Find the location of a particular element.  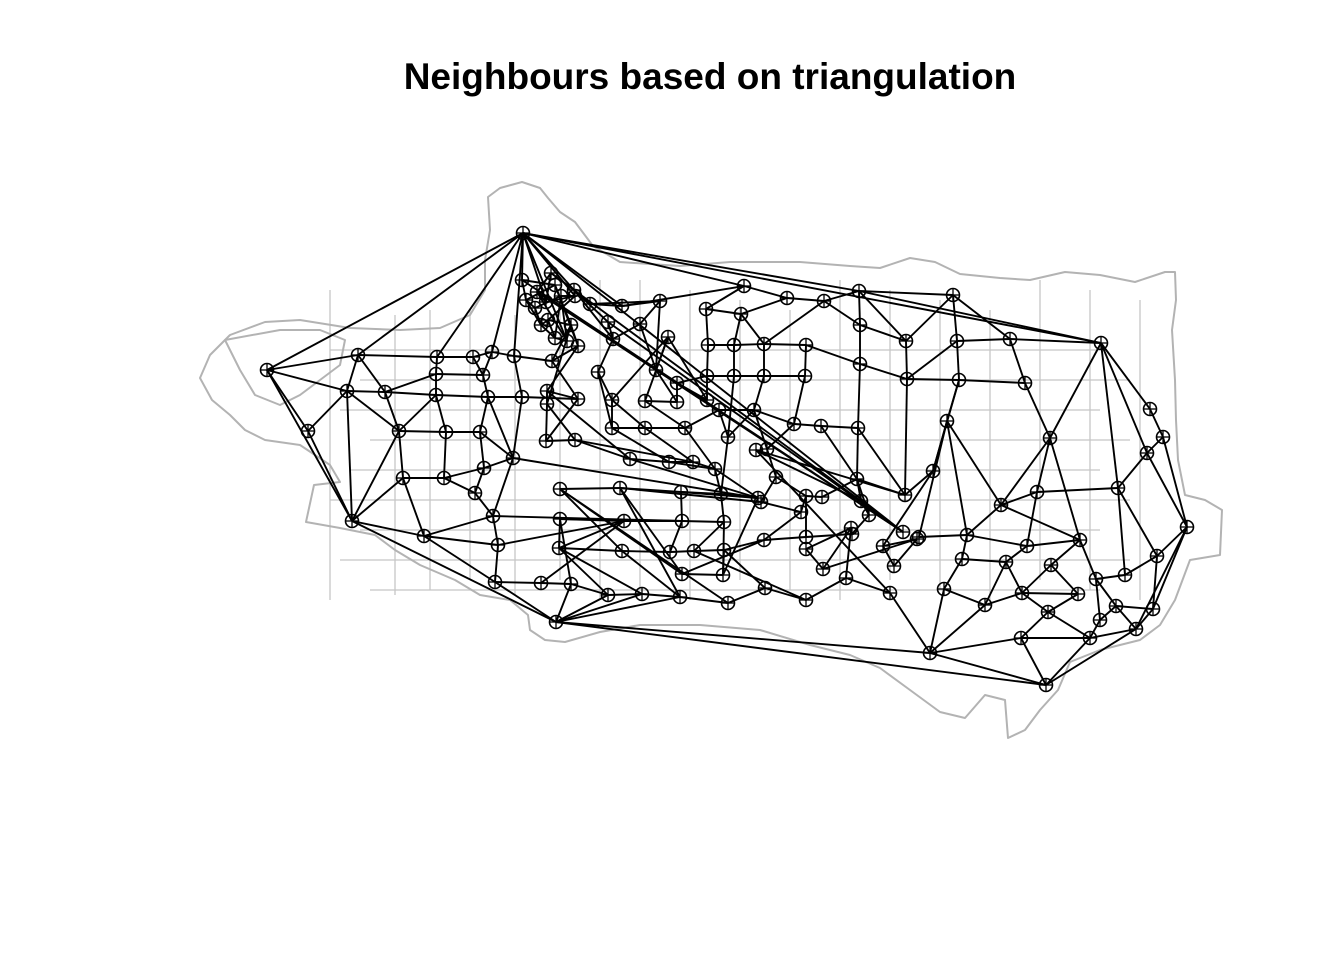

inner-boundary-west is located at coordinates (285, 367).